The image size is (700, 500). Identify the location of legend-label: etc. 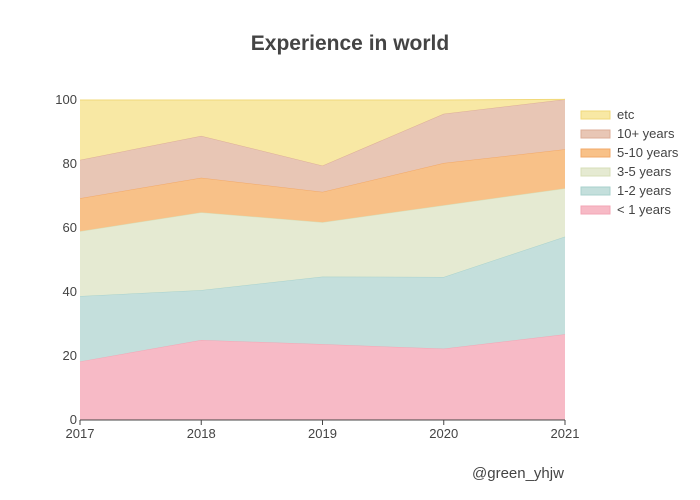
(626, 114).